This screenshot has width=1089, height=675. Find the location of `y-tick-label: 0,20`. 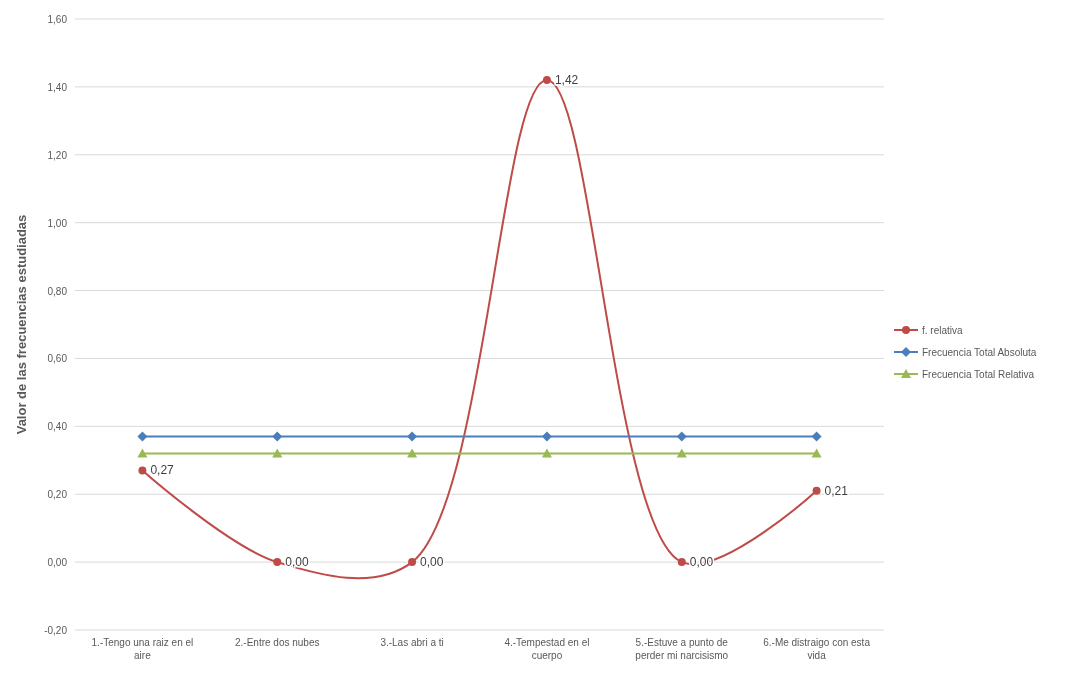

y-tick-label: 0,20 is located at coordinates (57, 495).